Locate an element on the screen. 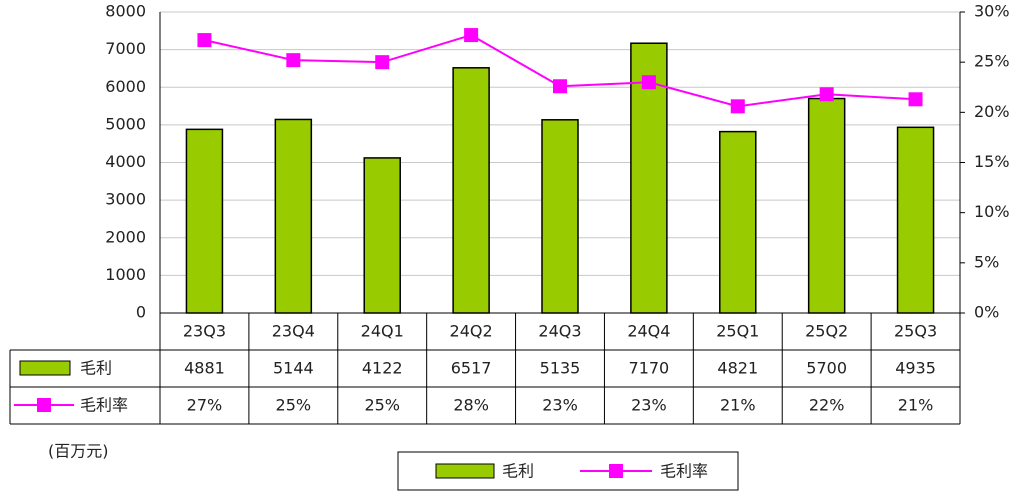  table-value: 4122 is located at coordinates (382, 368).